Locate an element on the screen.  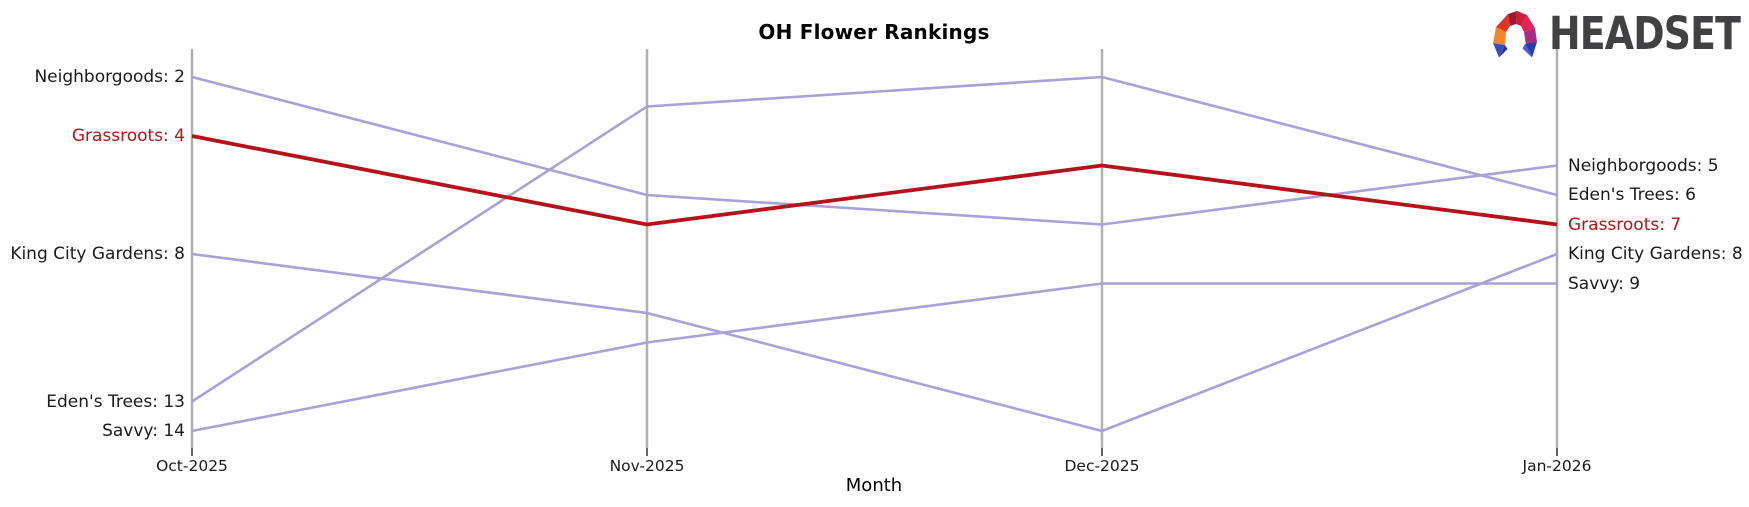
x-axis-label: Month is located at coordinates (874, 485).